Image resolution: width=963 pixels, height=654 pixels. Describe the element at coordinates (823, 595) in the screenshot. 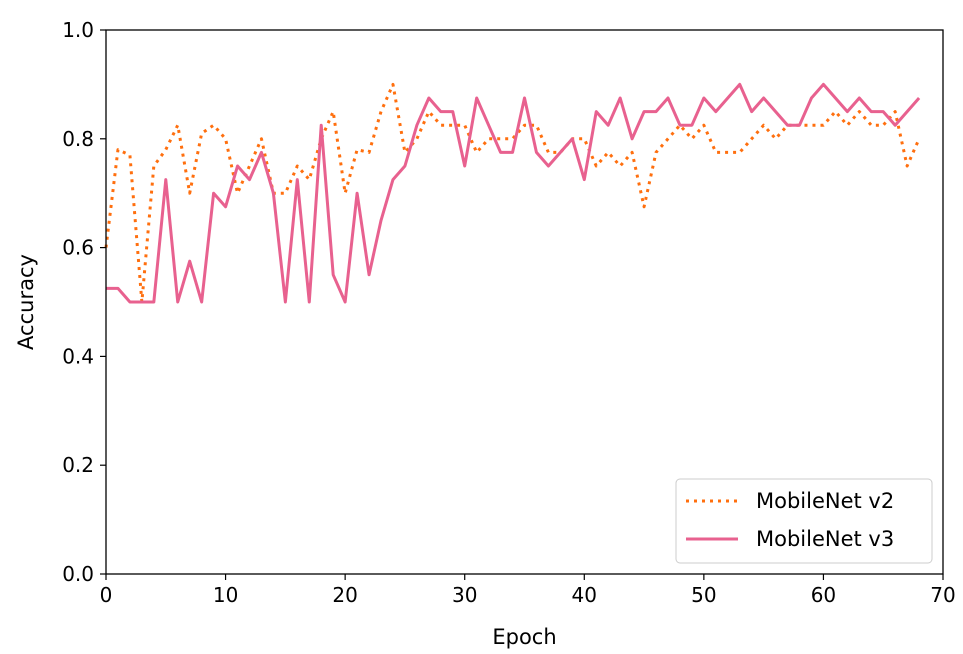

I see `x-tick-label: 60` at that location.